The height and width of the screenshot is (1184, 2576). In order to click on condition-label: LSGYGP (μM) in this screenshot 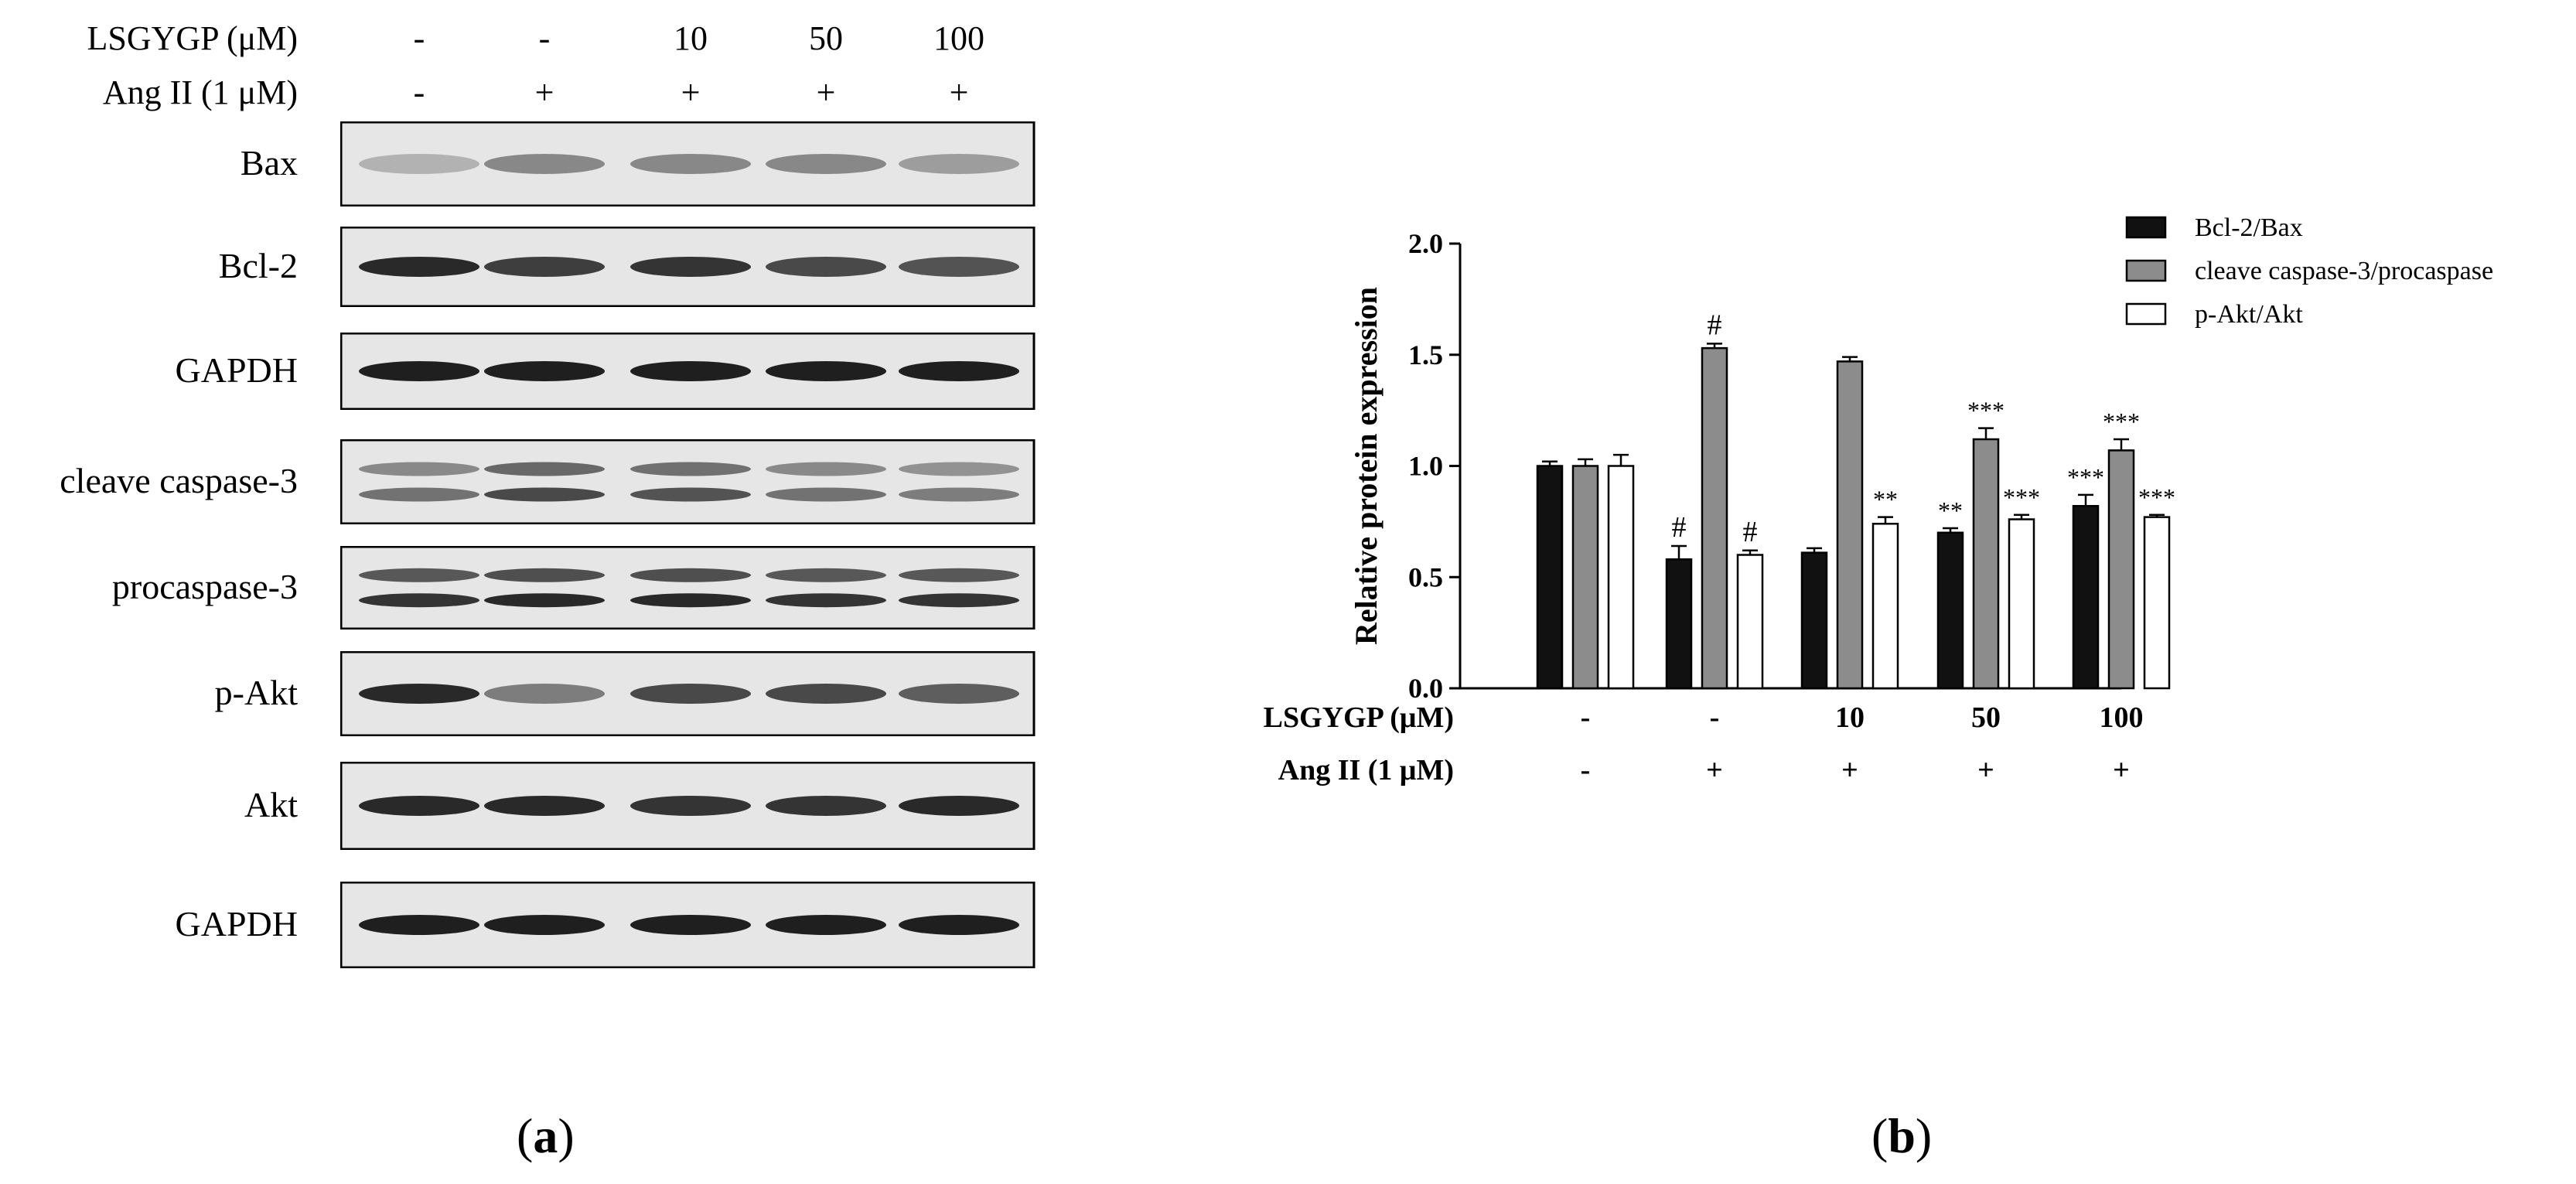, I will do `click(1359, 717)`.